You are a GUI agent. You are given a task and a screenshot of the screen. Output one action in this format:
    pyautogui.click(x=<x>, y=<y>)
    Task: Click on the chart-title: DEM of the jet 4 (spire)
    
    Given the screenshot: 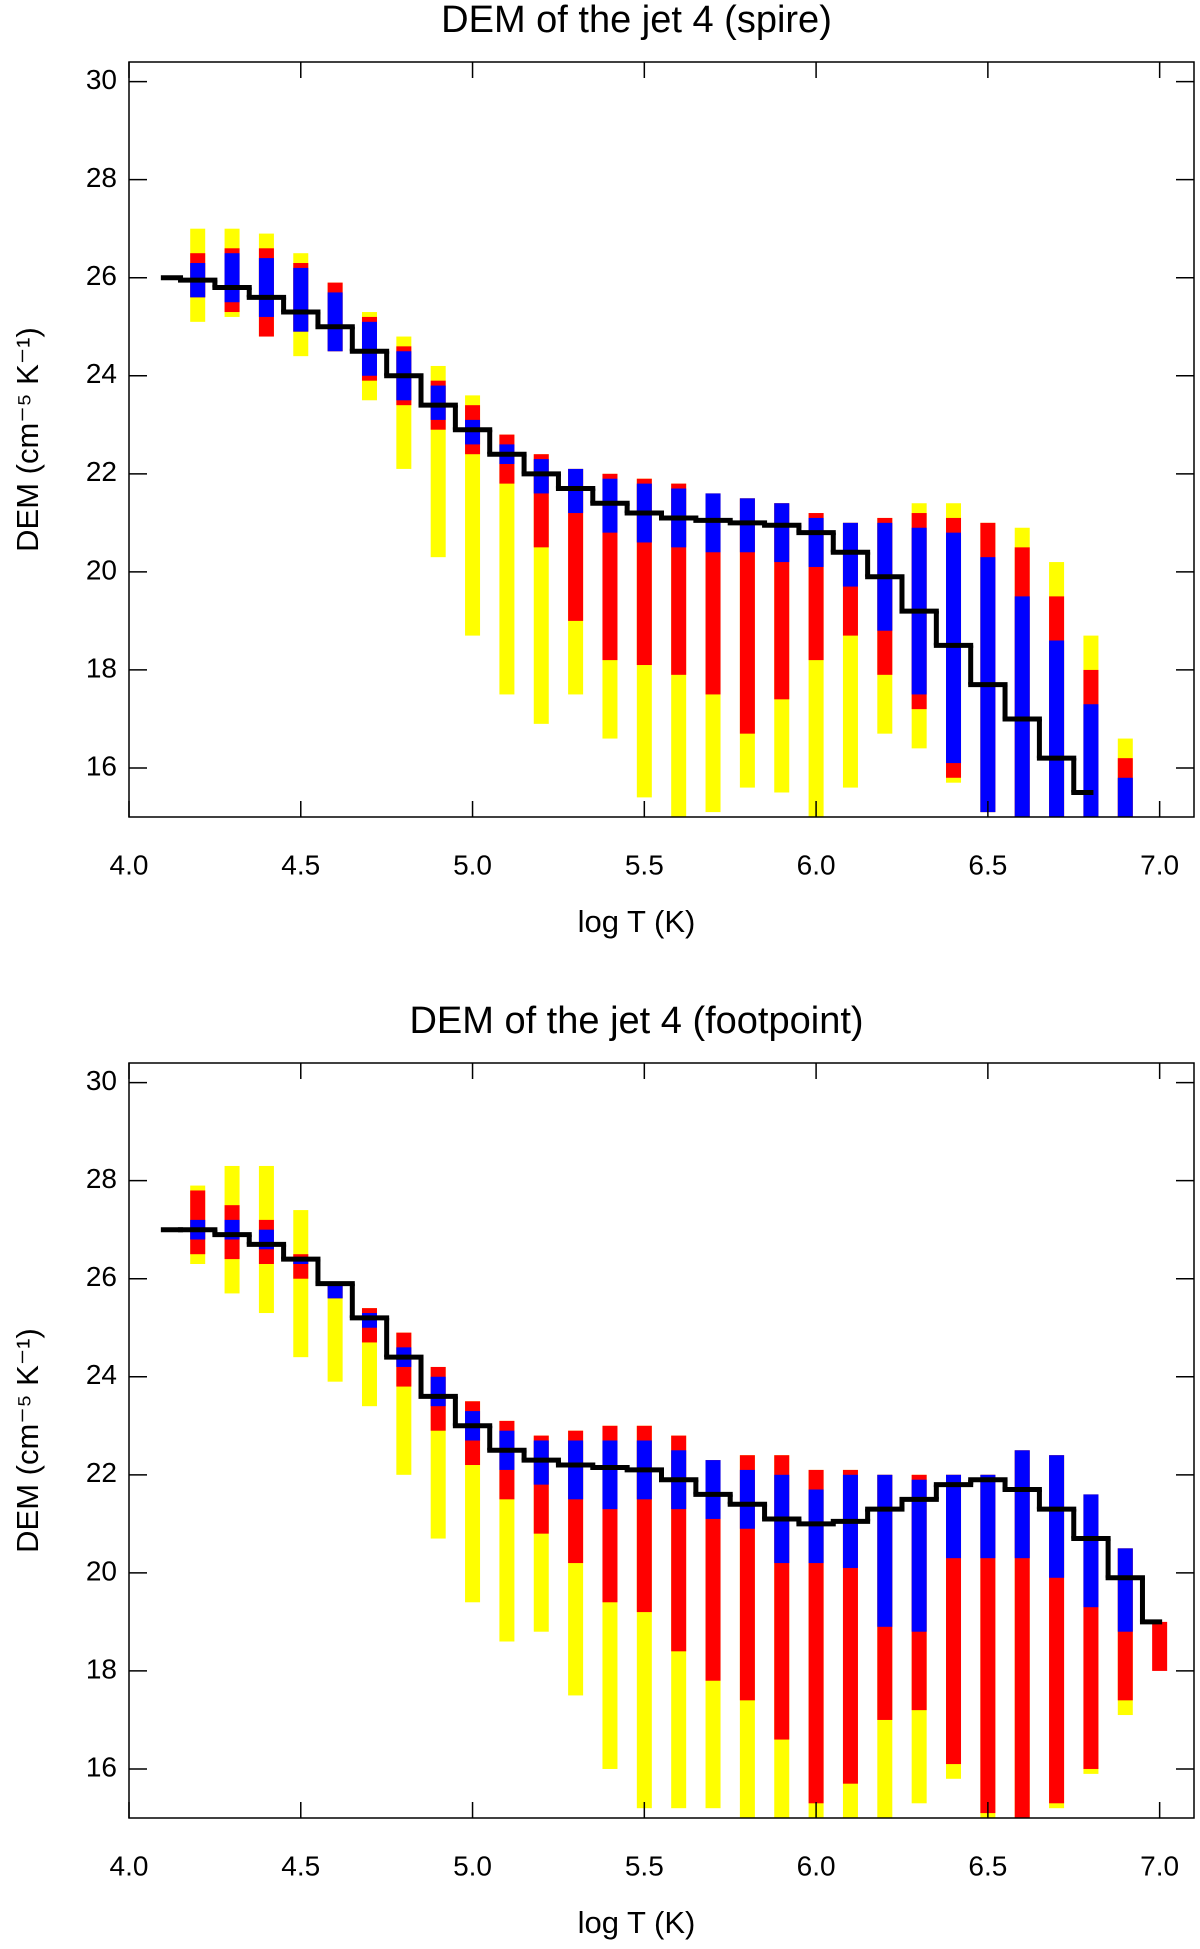 What is the action you would take?
    pyautogui.click(x=636, y=20)
    